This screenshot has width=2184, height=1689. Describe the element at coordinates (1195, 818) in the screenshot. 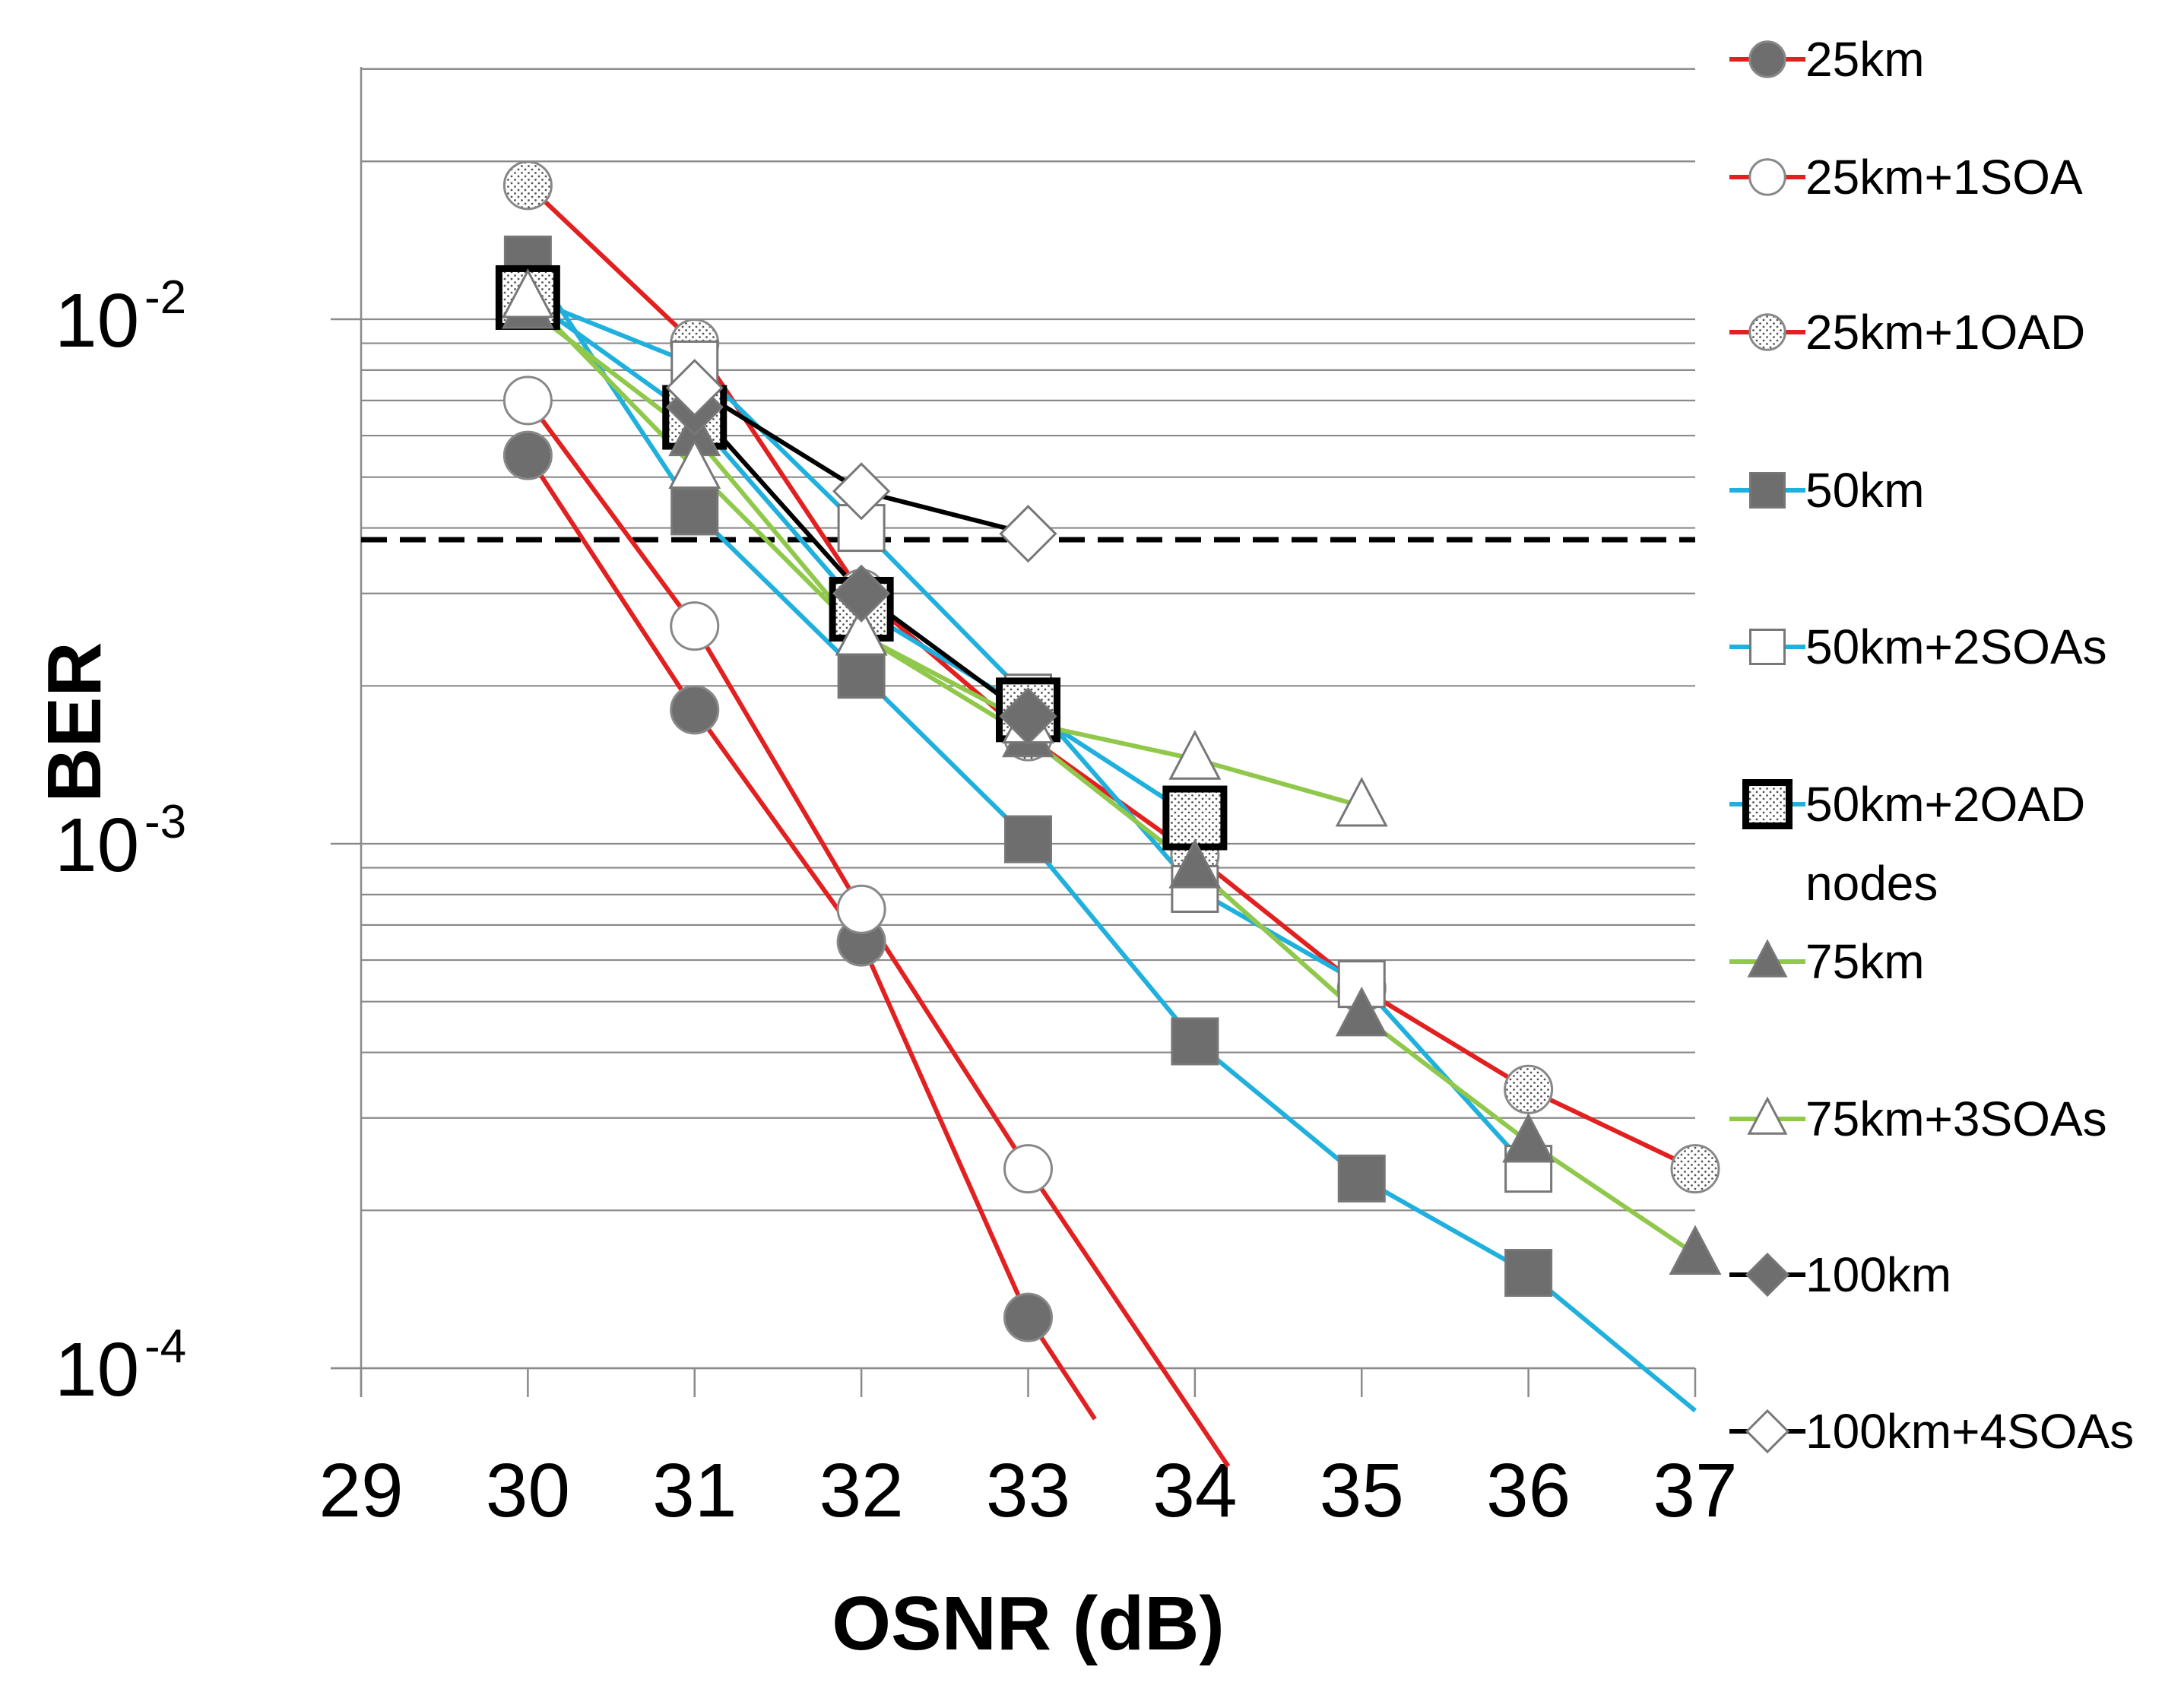

I see `data-point-50km-2oad-nodes` at that location.